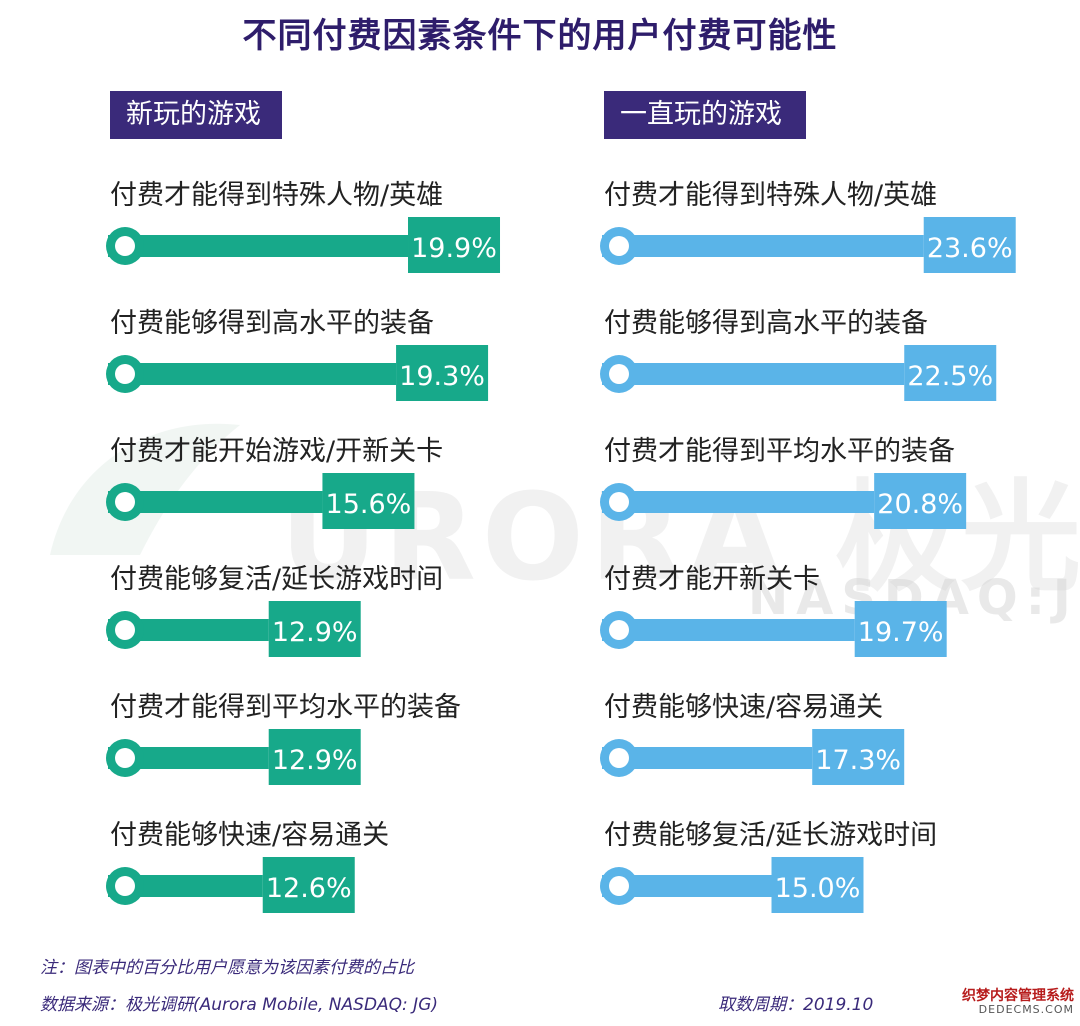 The image size is (1080, 1026). Describe the element at coordinates (950, 376) in the screenshot. I see `value-label: 22.5%` at that location.